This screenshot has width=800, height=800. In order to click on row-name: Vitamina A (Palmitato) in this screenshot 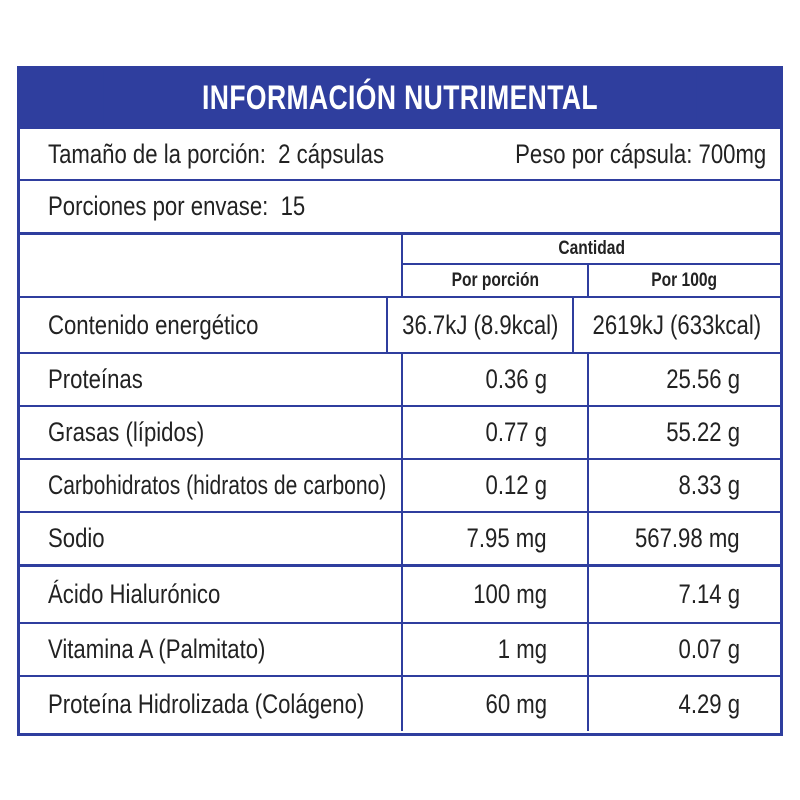, I will do `click(157, 649)`.